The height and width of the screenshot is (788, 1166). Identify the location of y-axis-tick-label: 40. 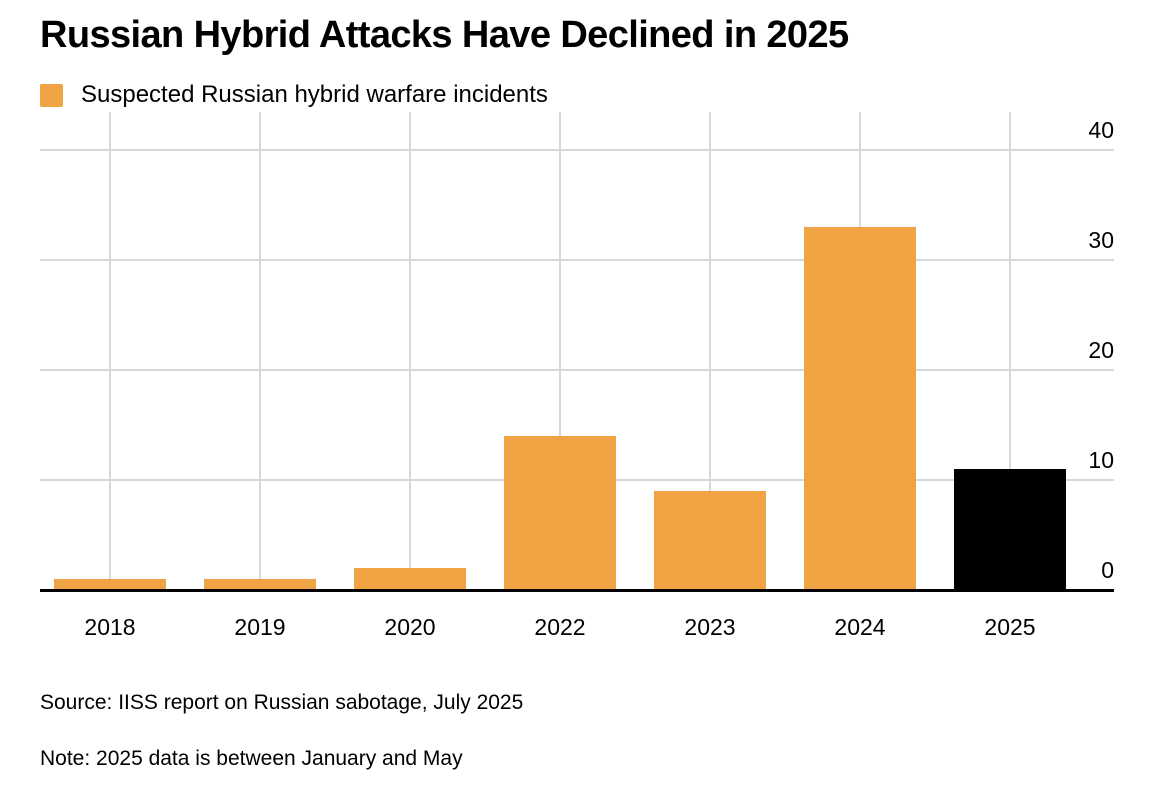
(1101, 130).